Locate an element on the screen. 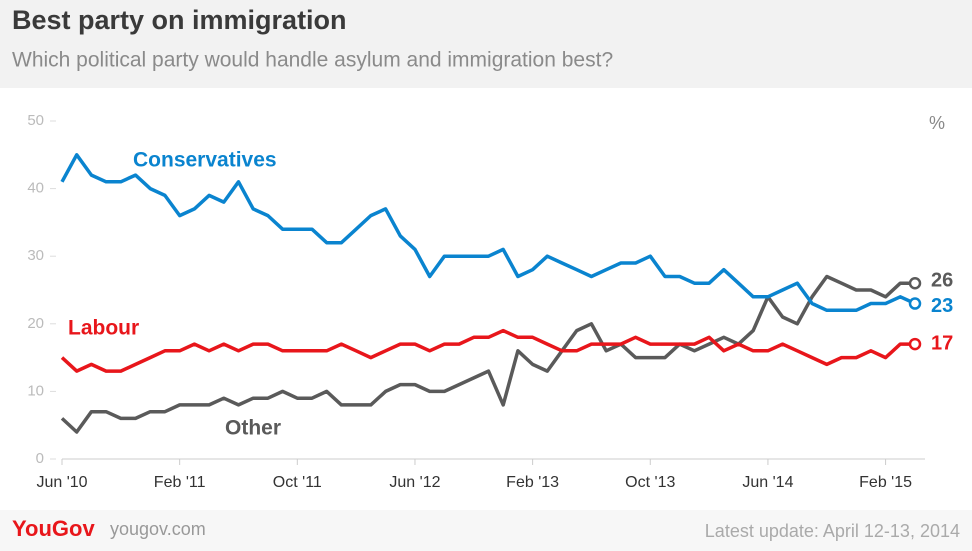  footnote: Latest update: April 12-13, 2014 is located at coordinates (832, 531).